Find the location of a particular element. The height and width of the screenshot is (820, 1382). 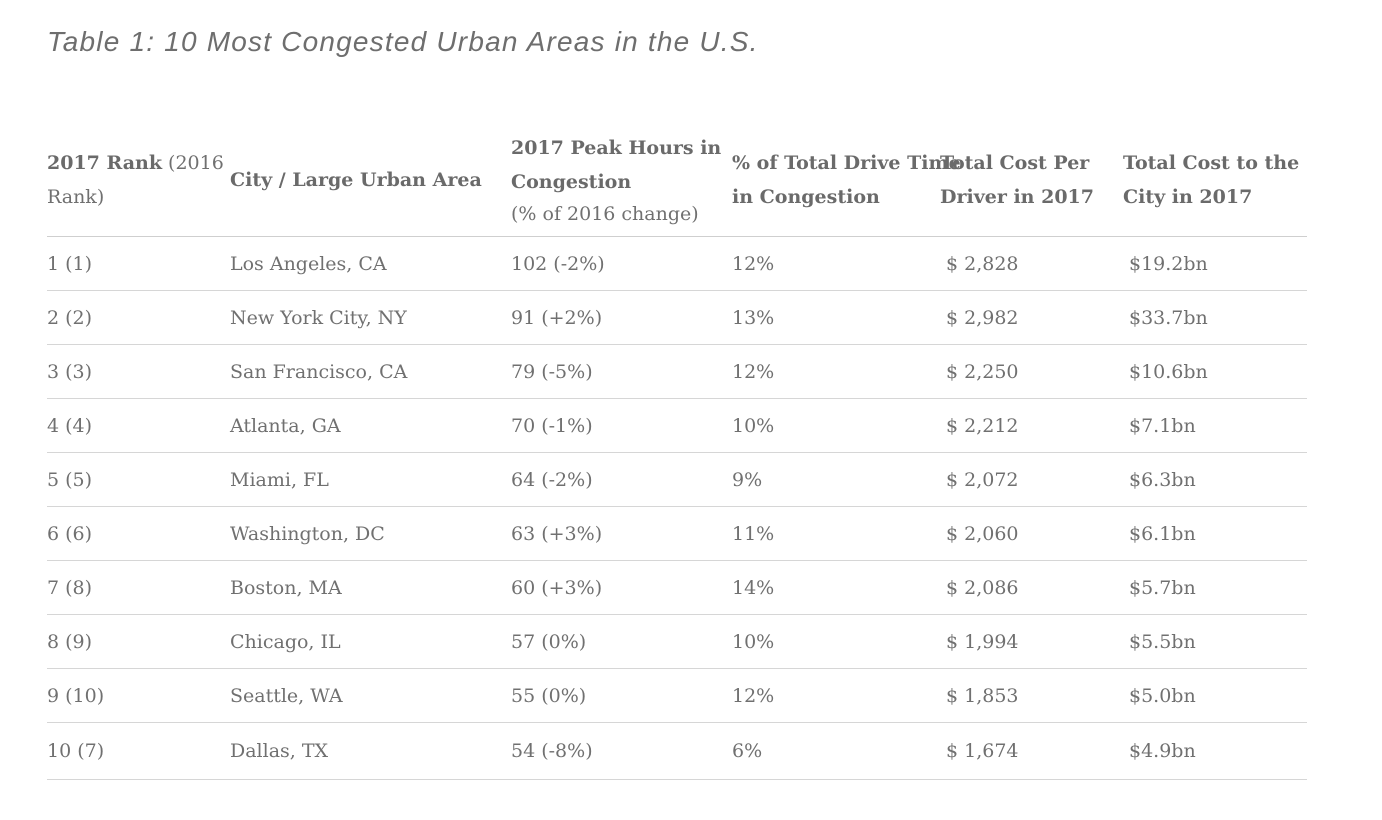

cell-cost-driver: $ 2,072 is located at coordinates (1031, 479).